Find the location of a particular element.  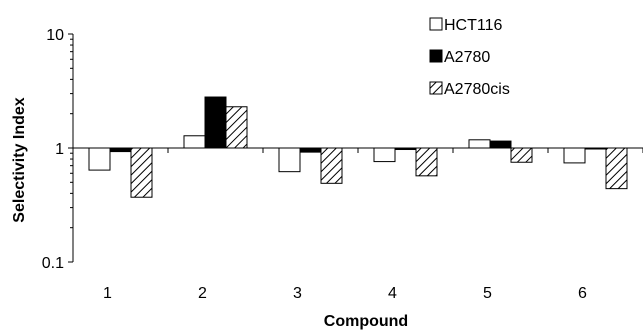

legend-label-HCT116: HCT116 is located at coordinates (473, 25).